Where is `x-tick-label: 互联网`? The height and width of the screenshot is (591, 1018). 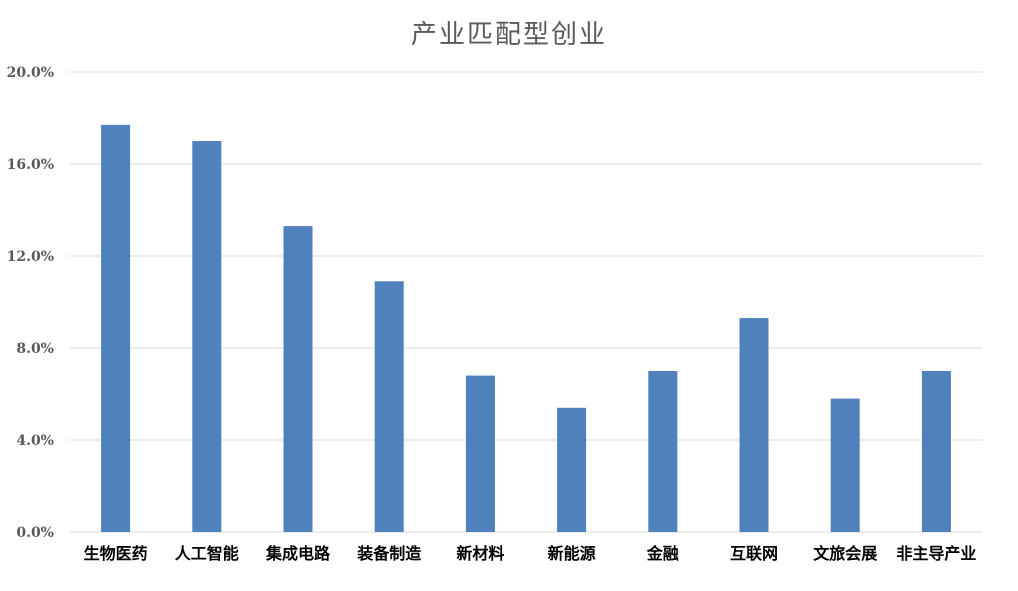
x-tick-label: 互联网 is located at coordinates (754, 553).